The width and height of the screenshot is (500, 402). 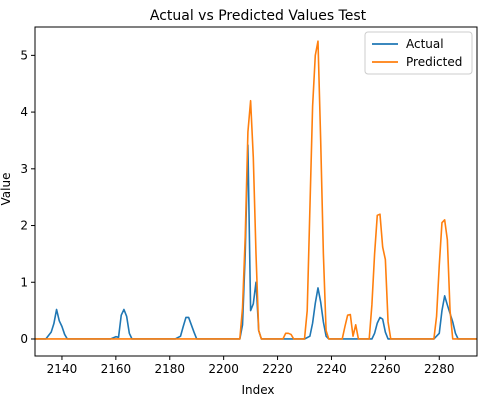 I want to click on legend-label-actual: Actual, so click(x=425, y=44).